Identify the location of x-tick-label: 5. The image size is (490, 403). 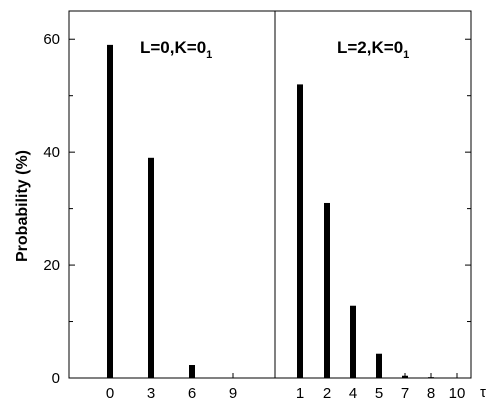
(379, 393).